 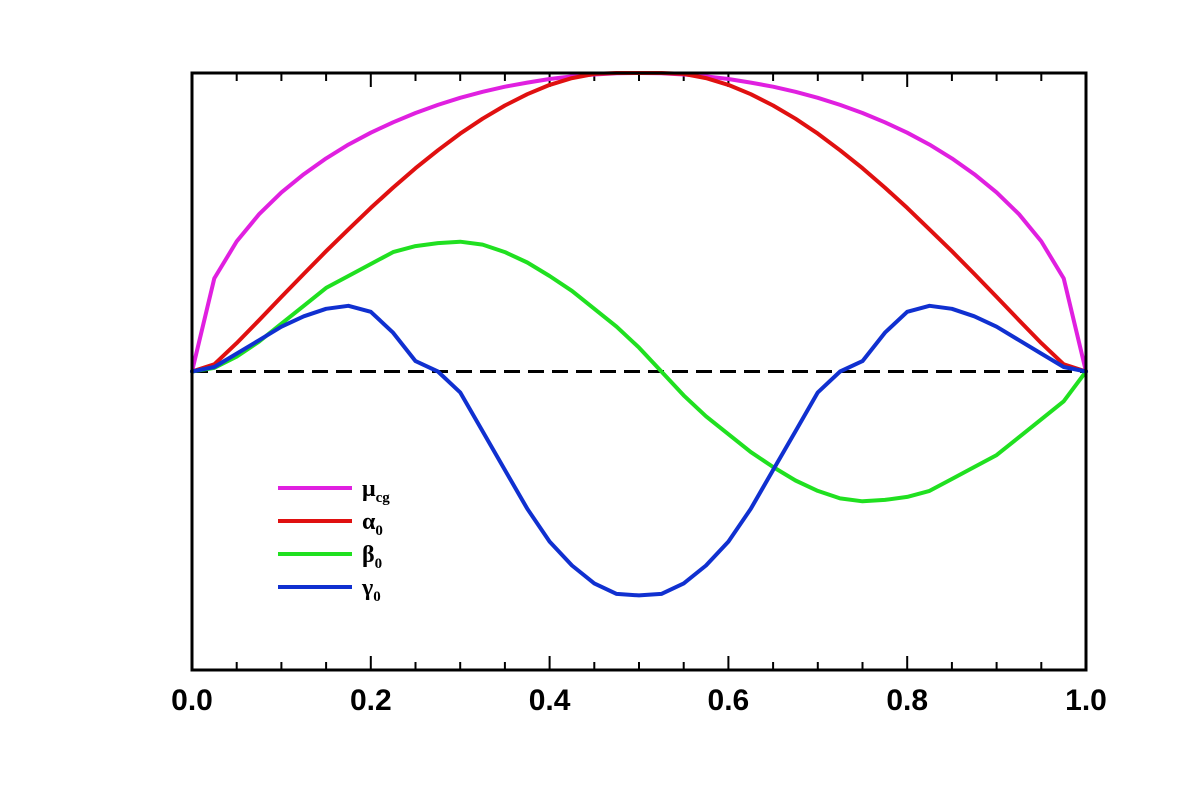 What do you see at coordinates (1086, 700) in the screenshot?
I see `x-tick-label: 1.0` at bounding box center [1086, 700].